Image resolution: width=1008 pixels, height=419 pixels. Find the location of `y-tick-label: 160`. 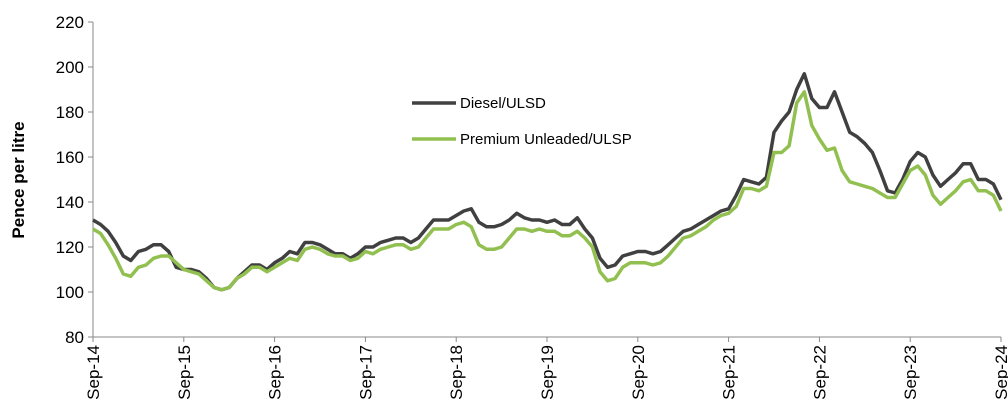

y-tick-label: 160 is located at coordinates (70, 157).